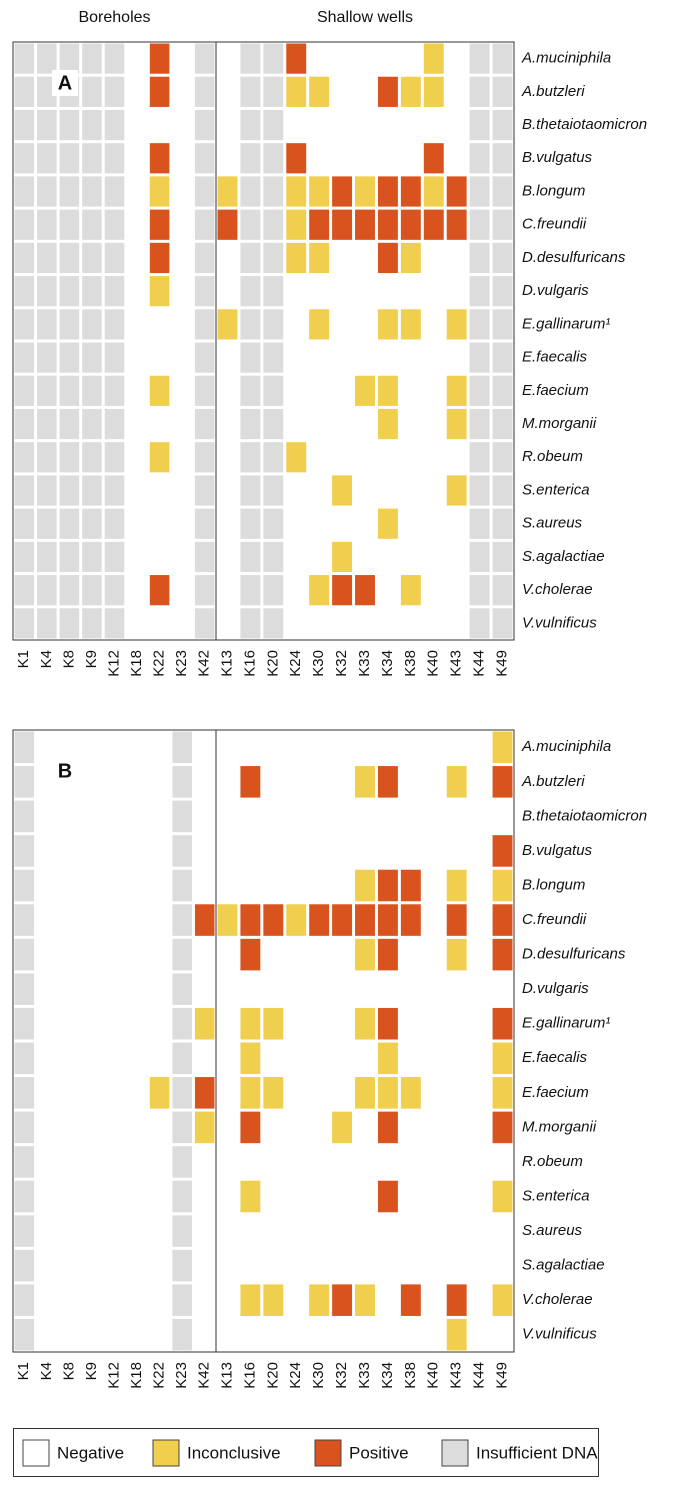  I want to click on row-label: V.vulnificus, so click(559, 1334).